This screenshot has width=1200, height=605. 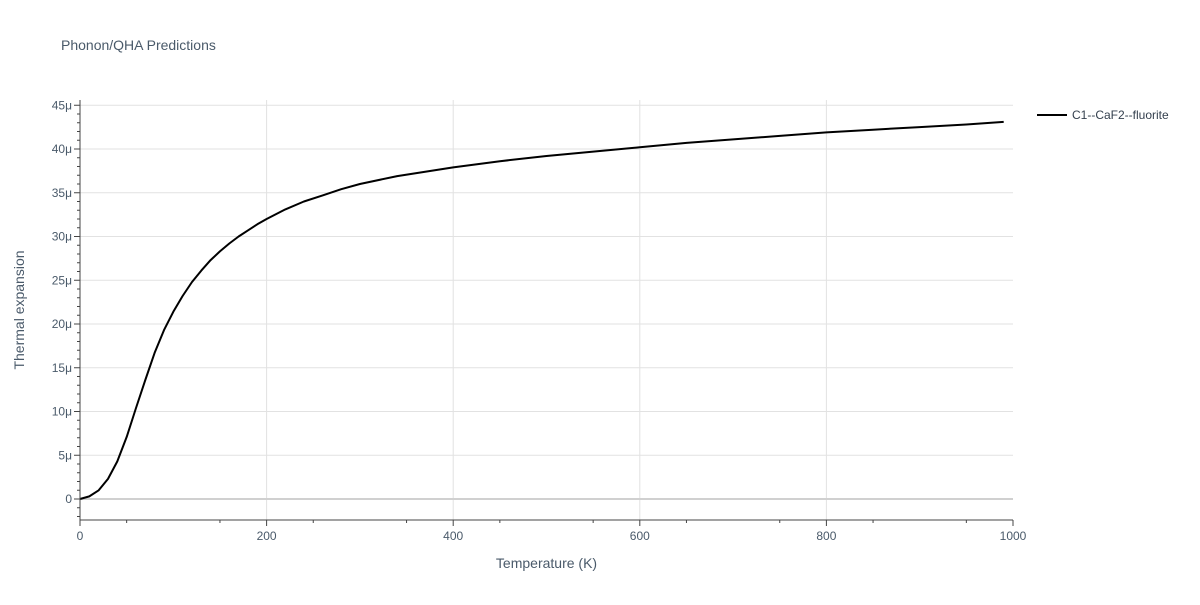 What do you see at coordinates (826, 536) in the screenshot?
I see `x-tick-label: 800` at bounding box center [826, 536].